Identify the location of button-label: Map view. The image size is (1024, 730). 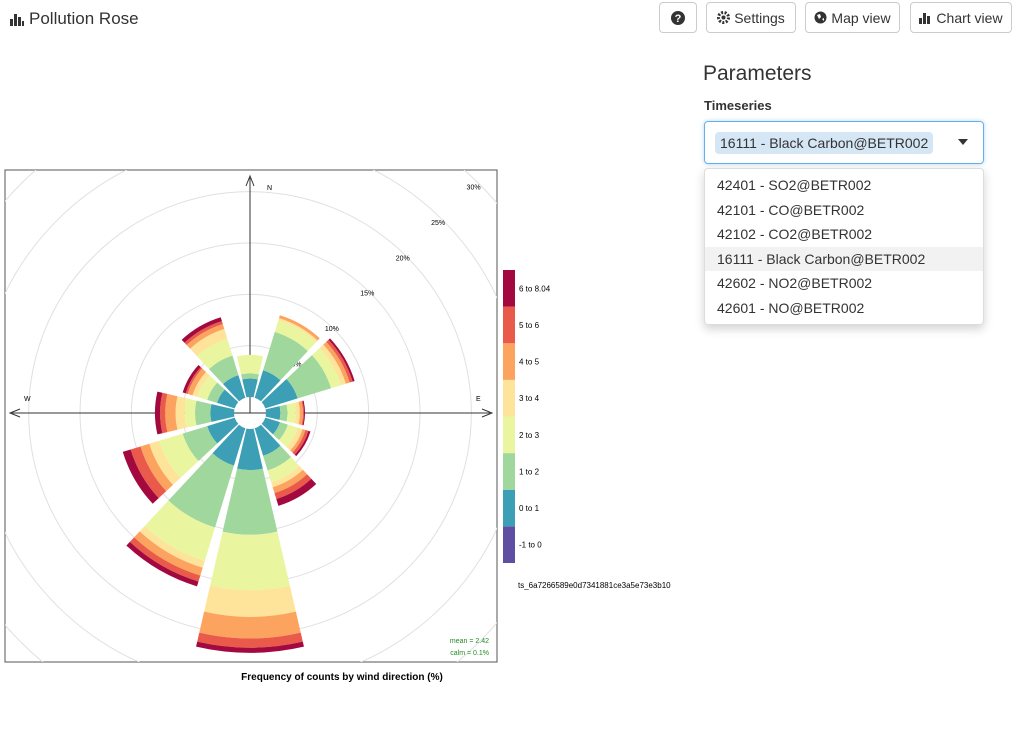
(861, 17).